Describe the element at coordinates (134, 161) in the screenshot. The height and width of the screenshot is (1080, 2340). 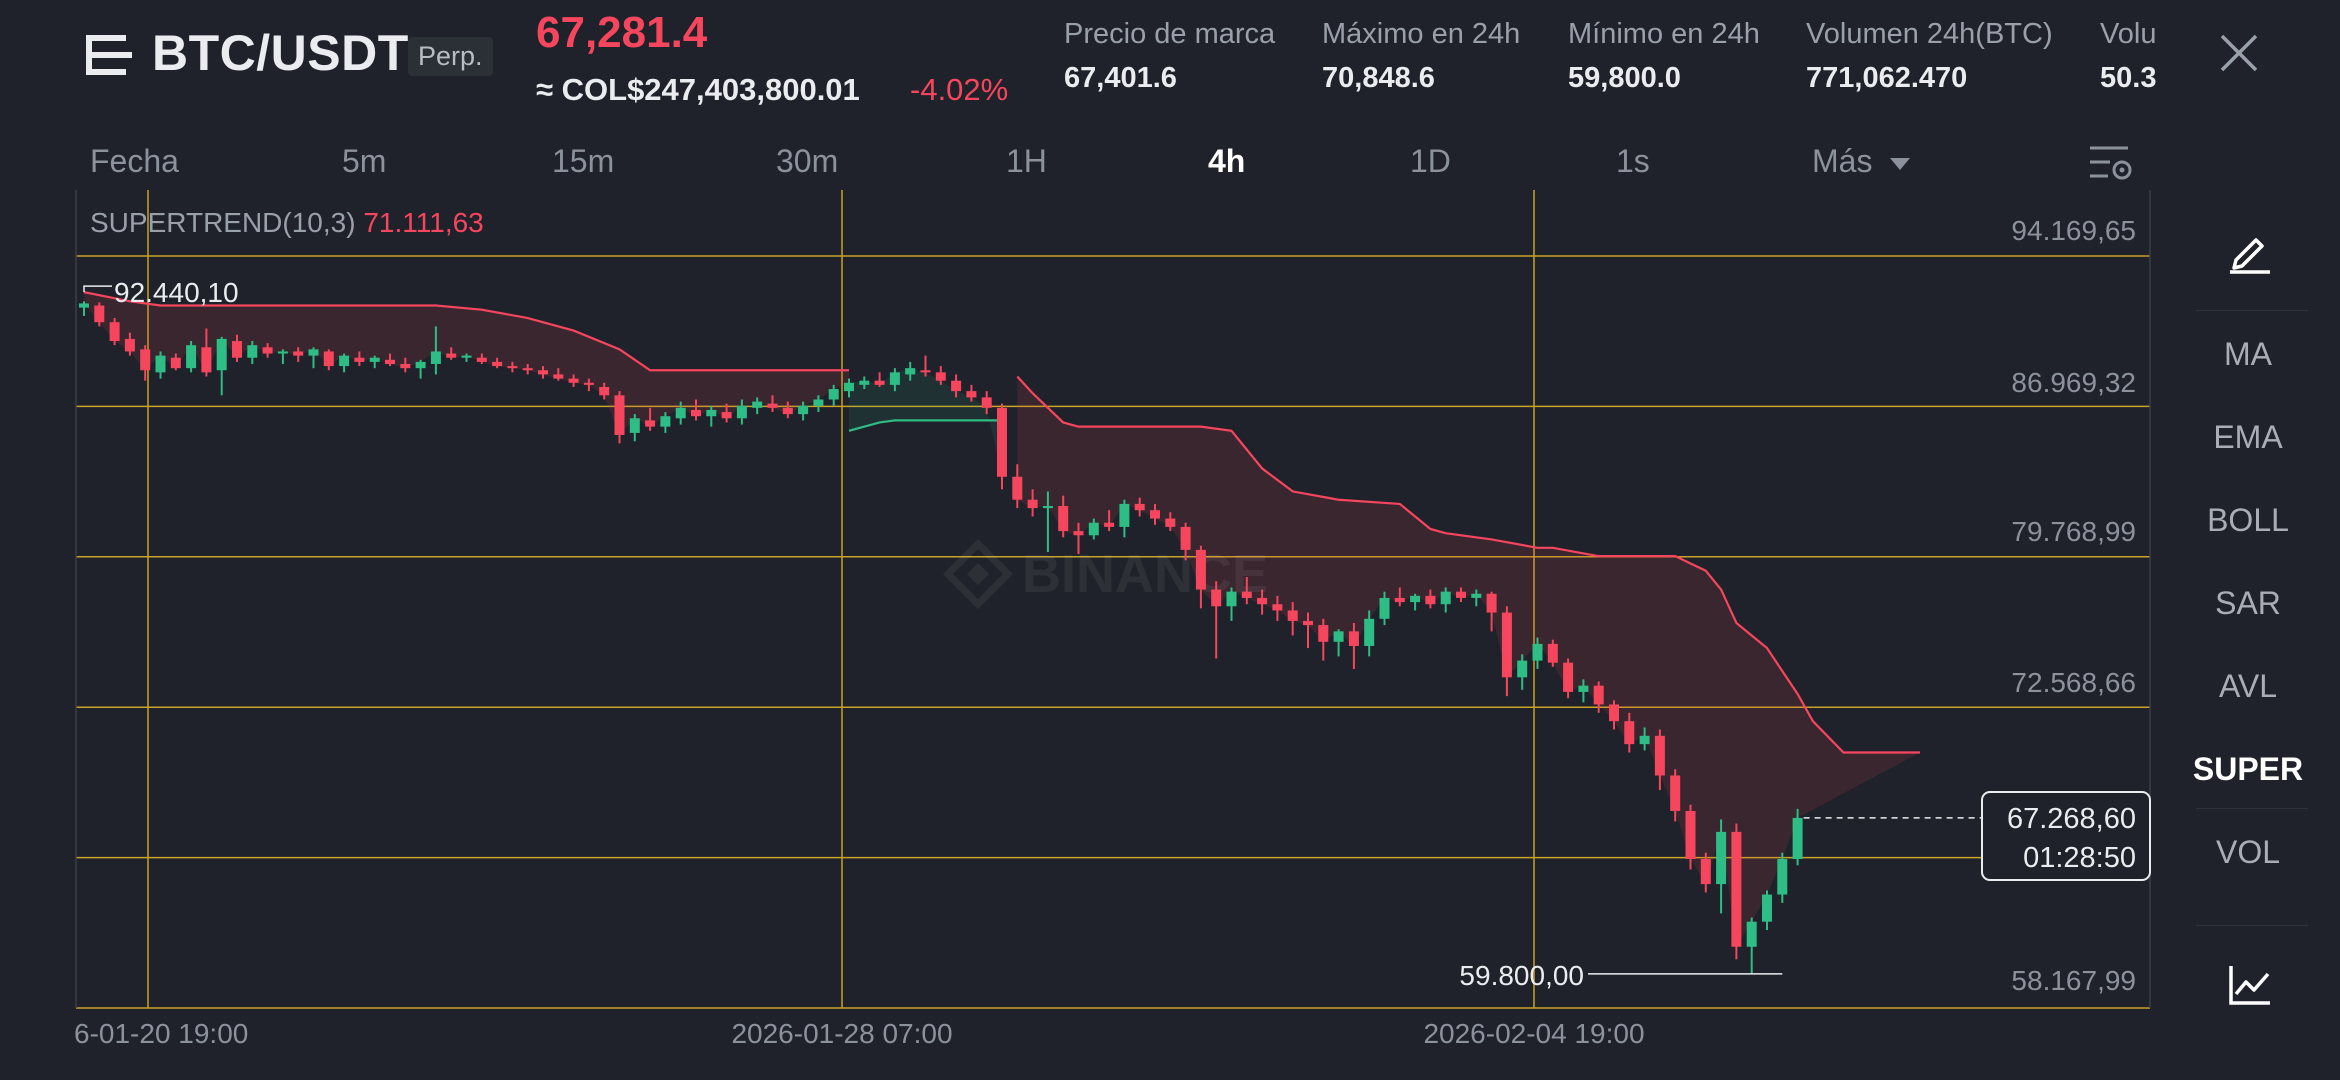
I see `date-range-tab: Fecha` at that location.